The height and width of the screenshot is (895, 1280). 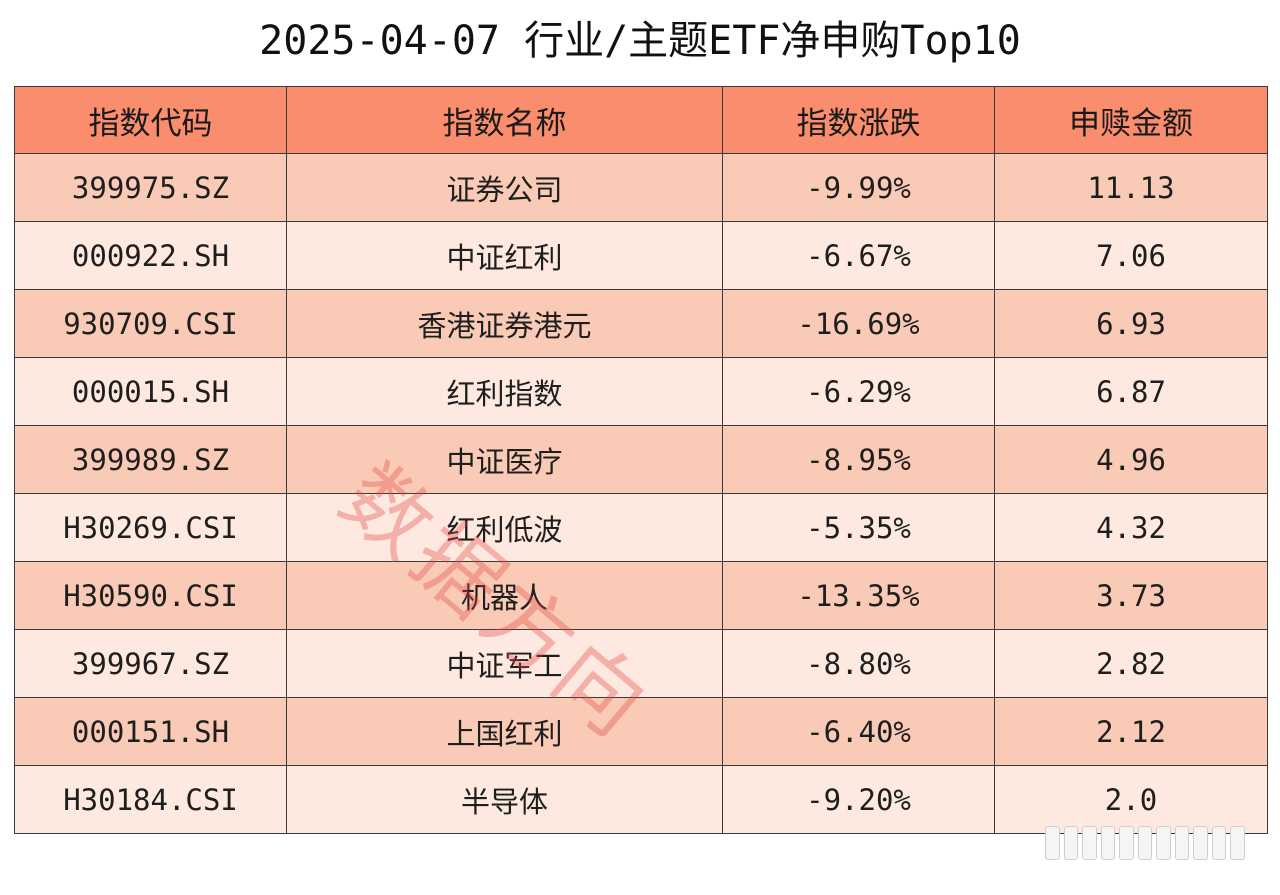 What do you see at coordinates (504, 255) in the screenshot?
I see `cell-index-name: 中证红利` at bounding box center [504, 255].